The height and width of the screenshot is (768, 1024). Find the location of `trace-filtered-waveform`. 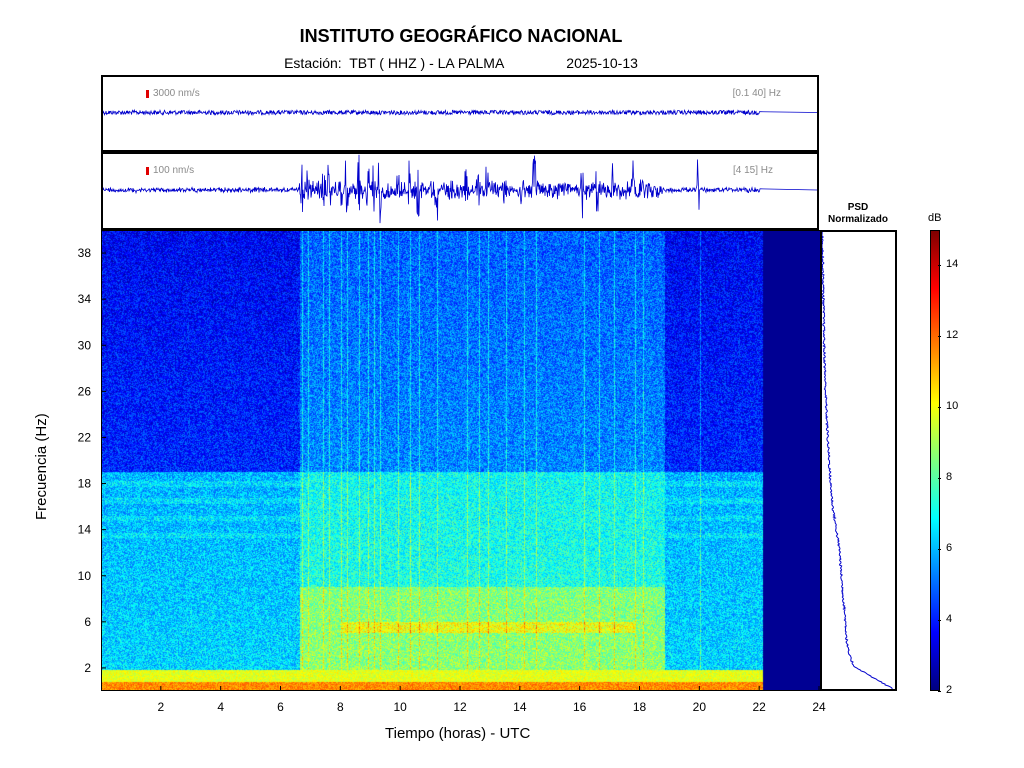

trace-filtered-waveform is located at coordinates (460, 189).